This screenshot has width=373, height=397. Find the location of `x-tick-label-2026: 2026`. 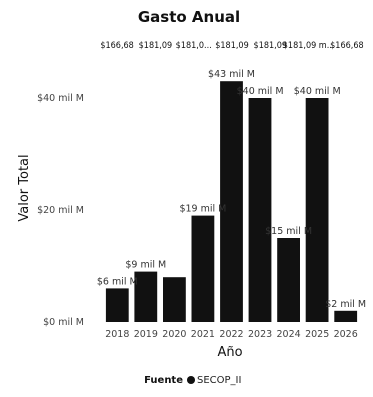

x-tick-label-2026: 2026 is located at coordinates (346, 334).